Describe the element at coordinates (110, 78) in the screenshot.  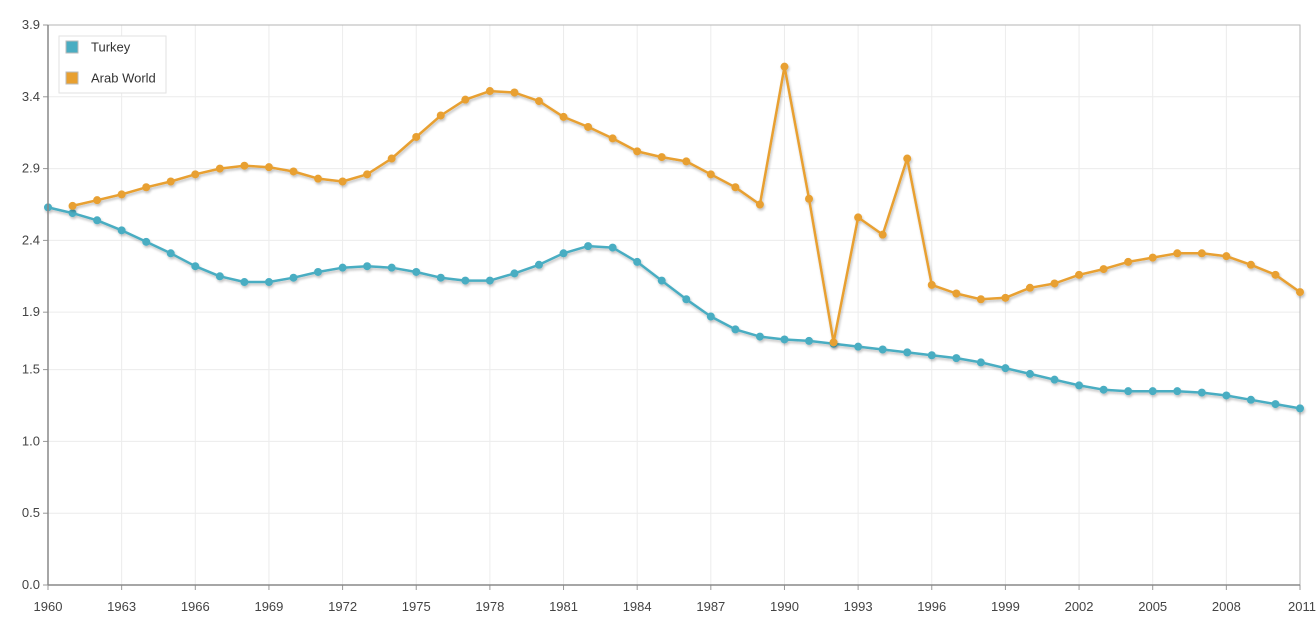
I see `legend-item-arab-world: Arab World` at that location.